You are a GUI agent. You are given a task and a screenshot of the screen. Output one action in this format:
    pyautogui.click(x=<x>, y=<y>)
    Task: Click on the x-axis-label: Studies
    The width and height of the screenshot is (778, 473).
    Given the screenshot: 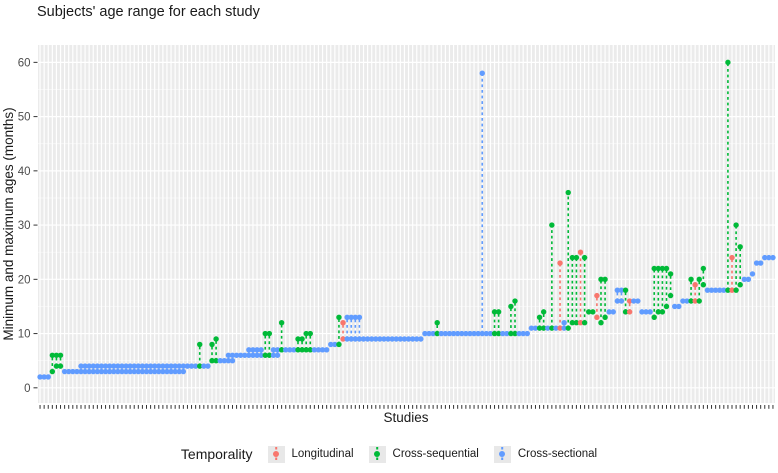 What is the action you would take?
    pyautogui.click(x=405, y=417)
    